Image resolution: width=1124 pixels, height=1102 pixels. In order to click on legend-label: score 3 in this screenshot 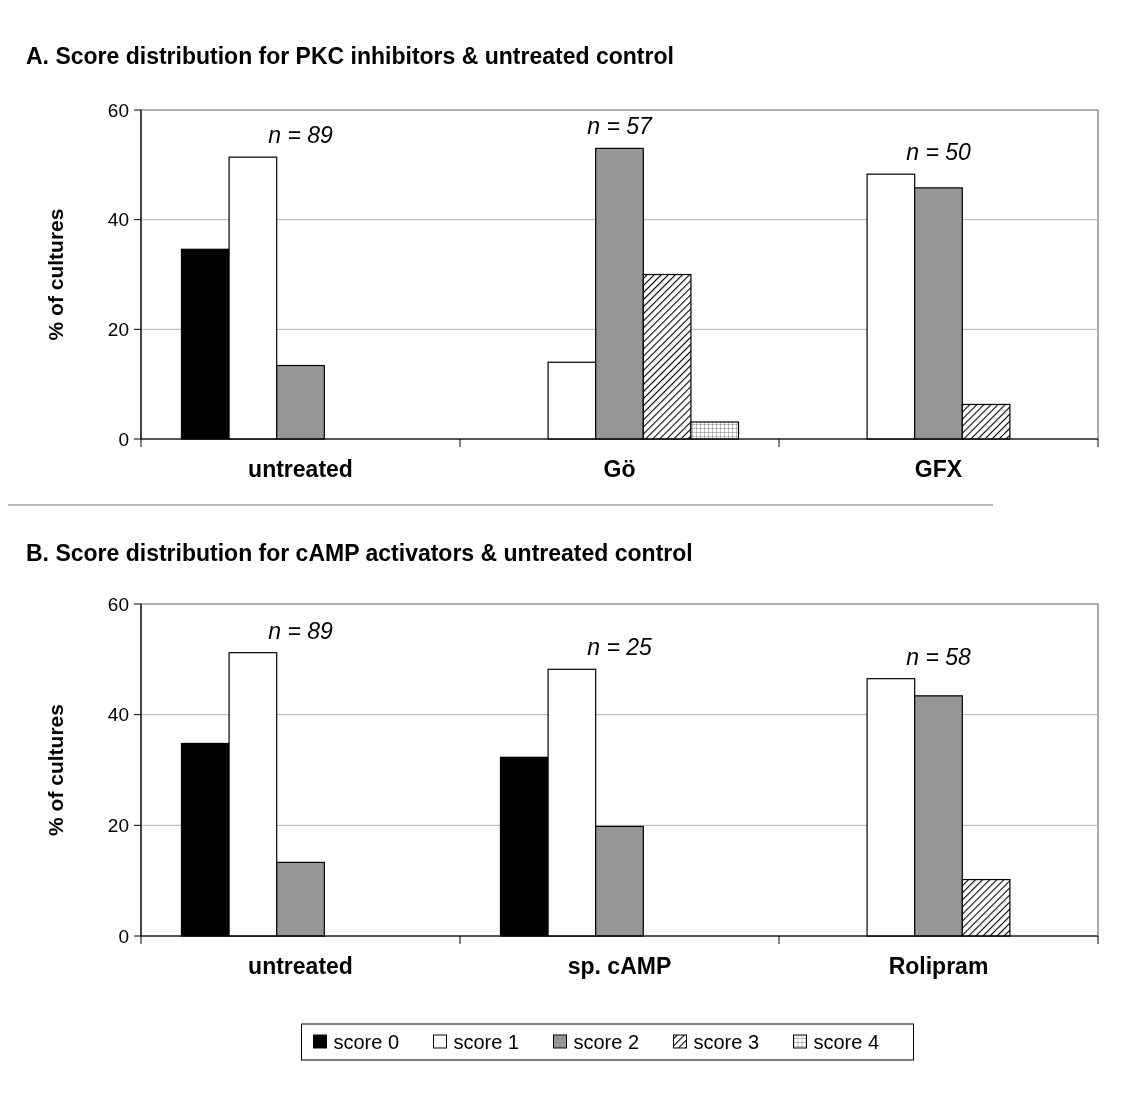, I will do `click(726, 1042)`.